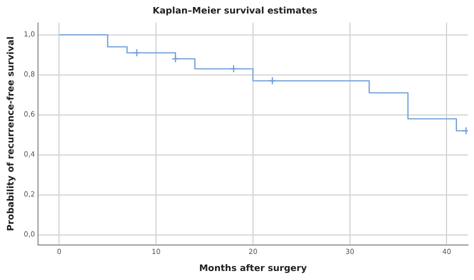 This screenshot has width=474, height=280. I want to click on y-axis-title: Probability of recurrence-free survival, so click(11, 134).